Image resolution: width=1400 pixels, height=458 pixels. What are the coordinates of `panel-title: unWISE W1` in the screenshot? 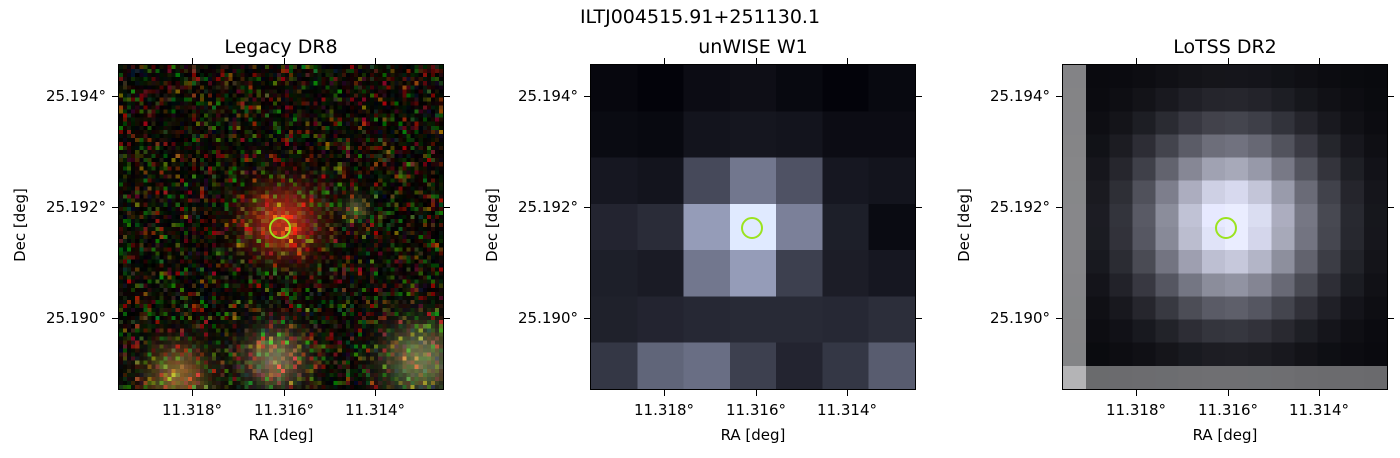 It's located at (753, 47).